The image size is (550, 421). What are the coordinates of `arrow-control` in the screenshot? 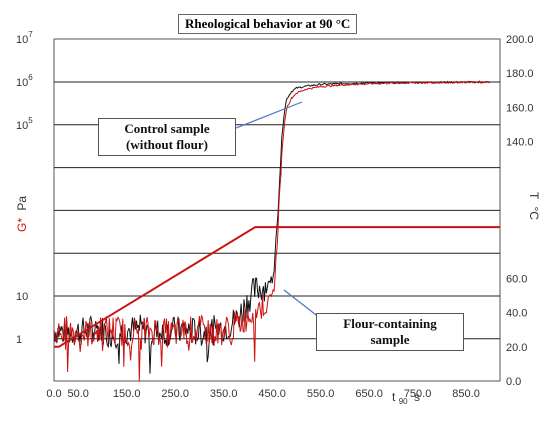 It's located at (264, 117).